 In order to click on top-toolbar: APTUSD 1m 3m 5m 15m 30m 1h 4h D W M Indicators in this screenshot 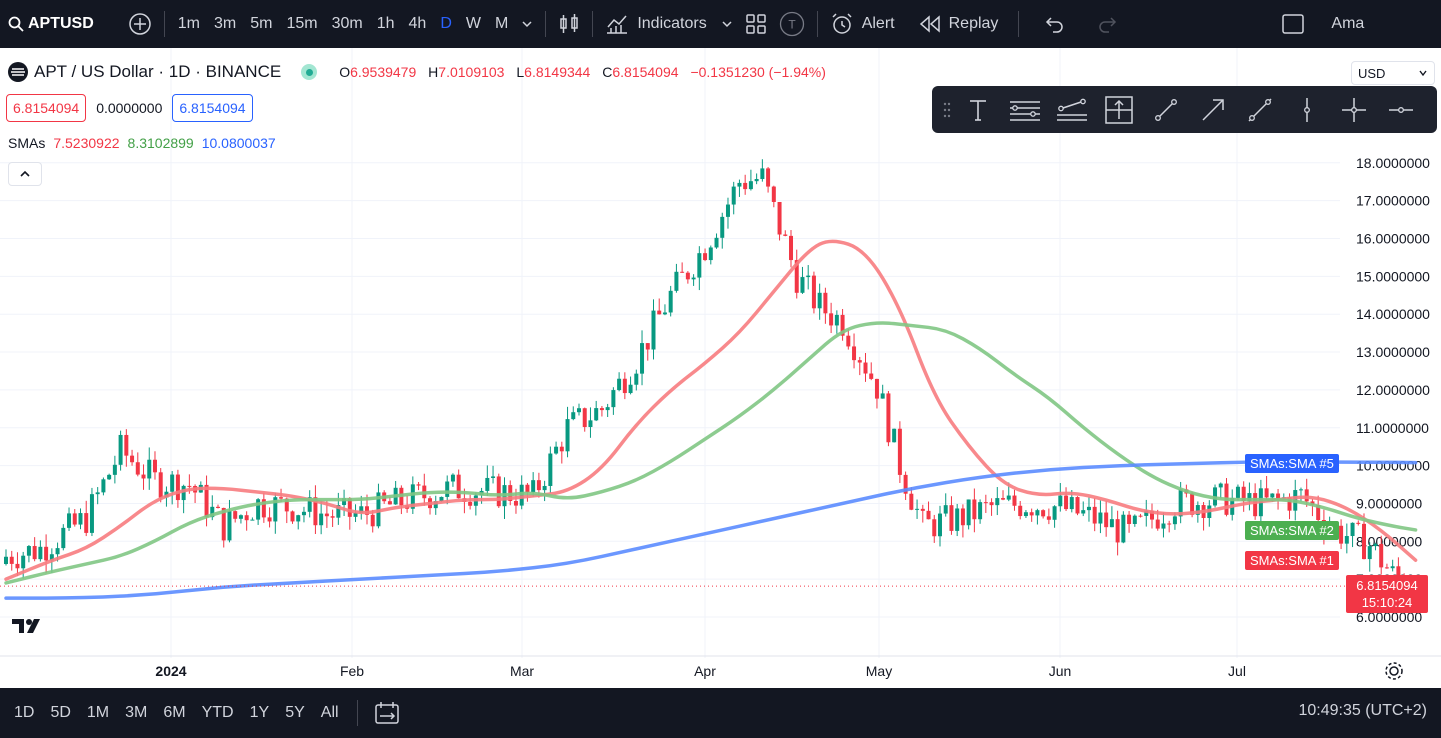, I will do `click(720, 24)`.